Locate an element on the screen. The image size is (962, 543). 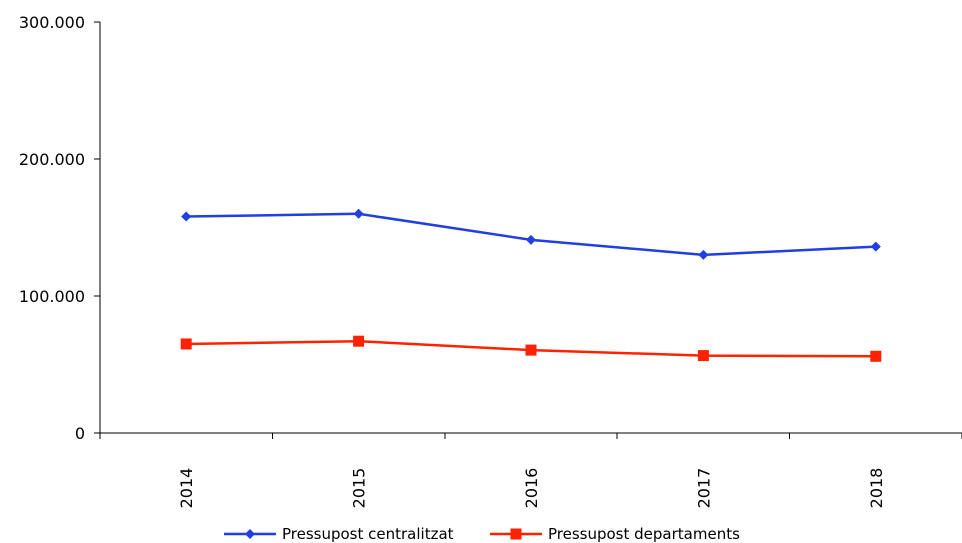
y-tick-label: 100.000 is located at coordinates (52, 296).